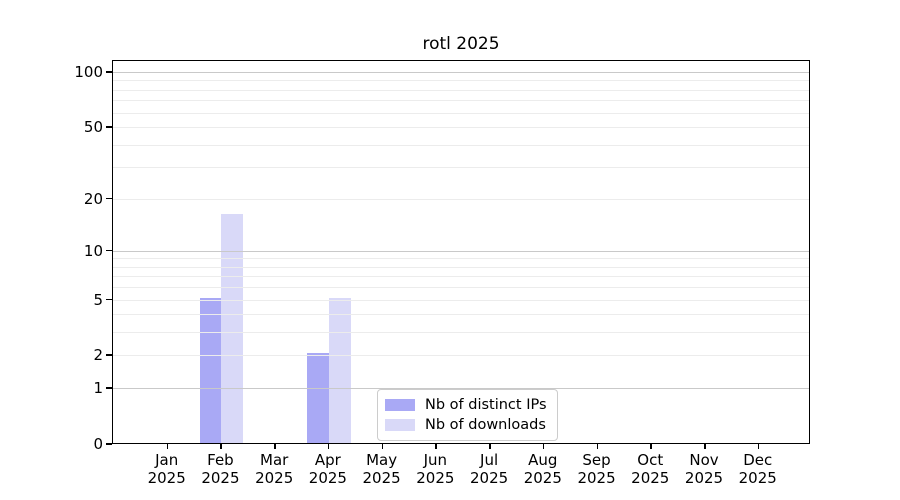 Image resolution: width=900 pixels, height=500 pixels. I want to click on x-axis-tick-label: Oct 2025, so click(650, 469).